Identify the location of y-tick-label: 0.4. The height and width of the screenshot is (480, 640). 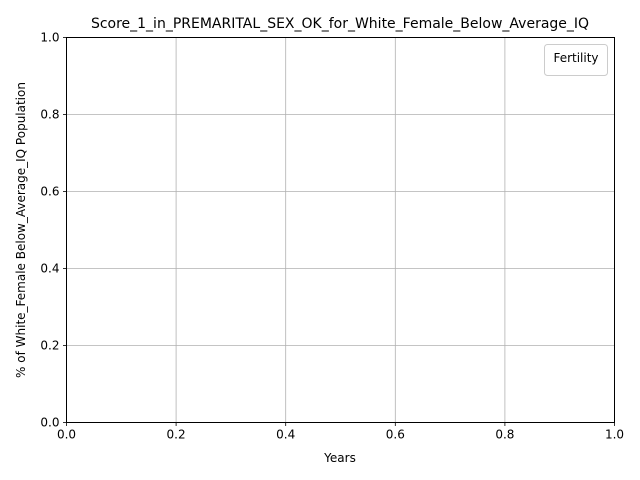
(49, 269).